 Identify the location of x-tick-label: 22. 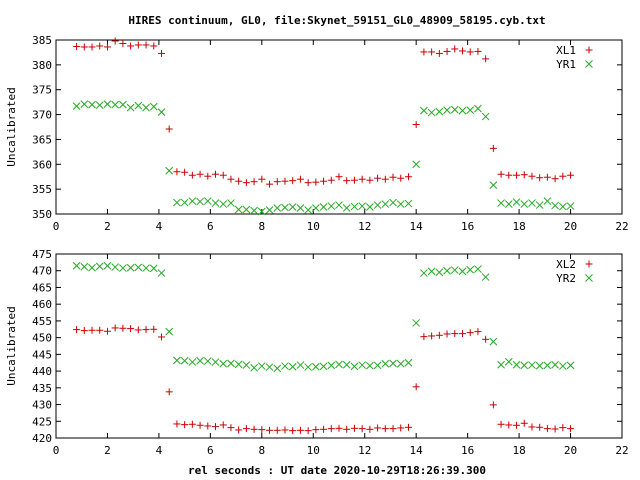
(621, 226).